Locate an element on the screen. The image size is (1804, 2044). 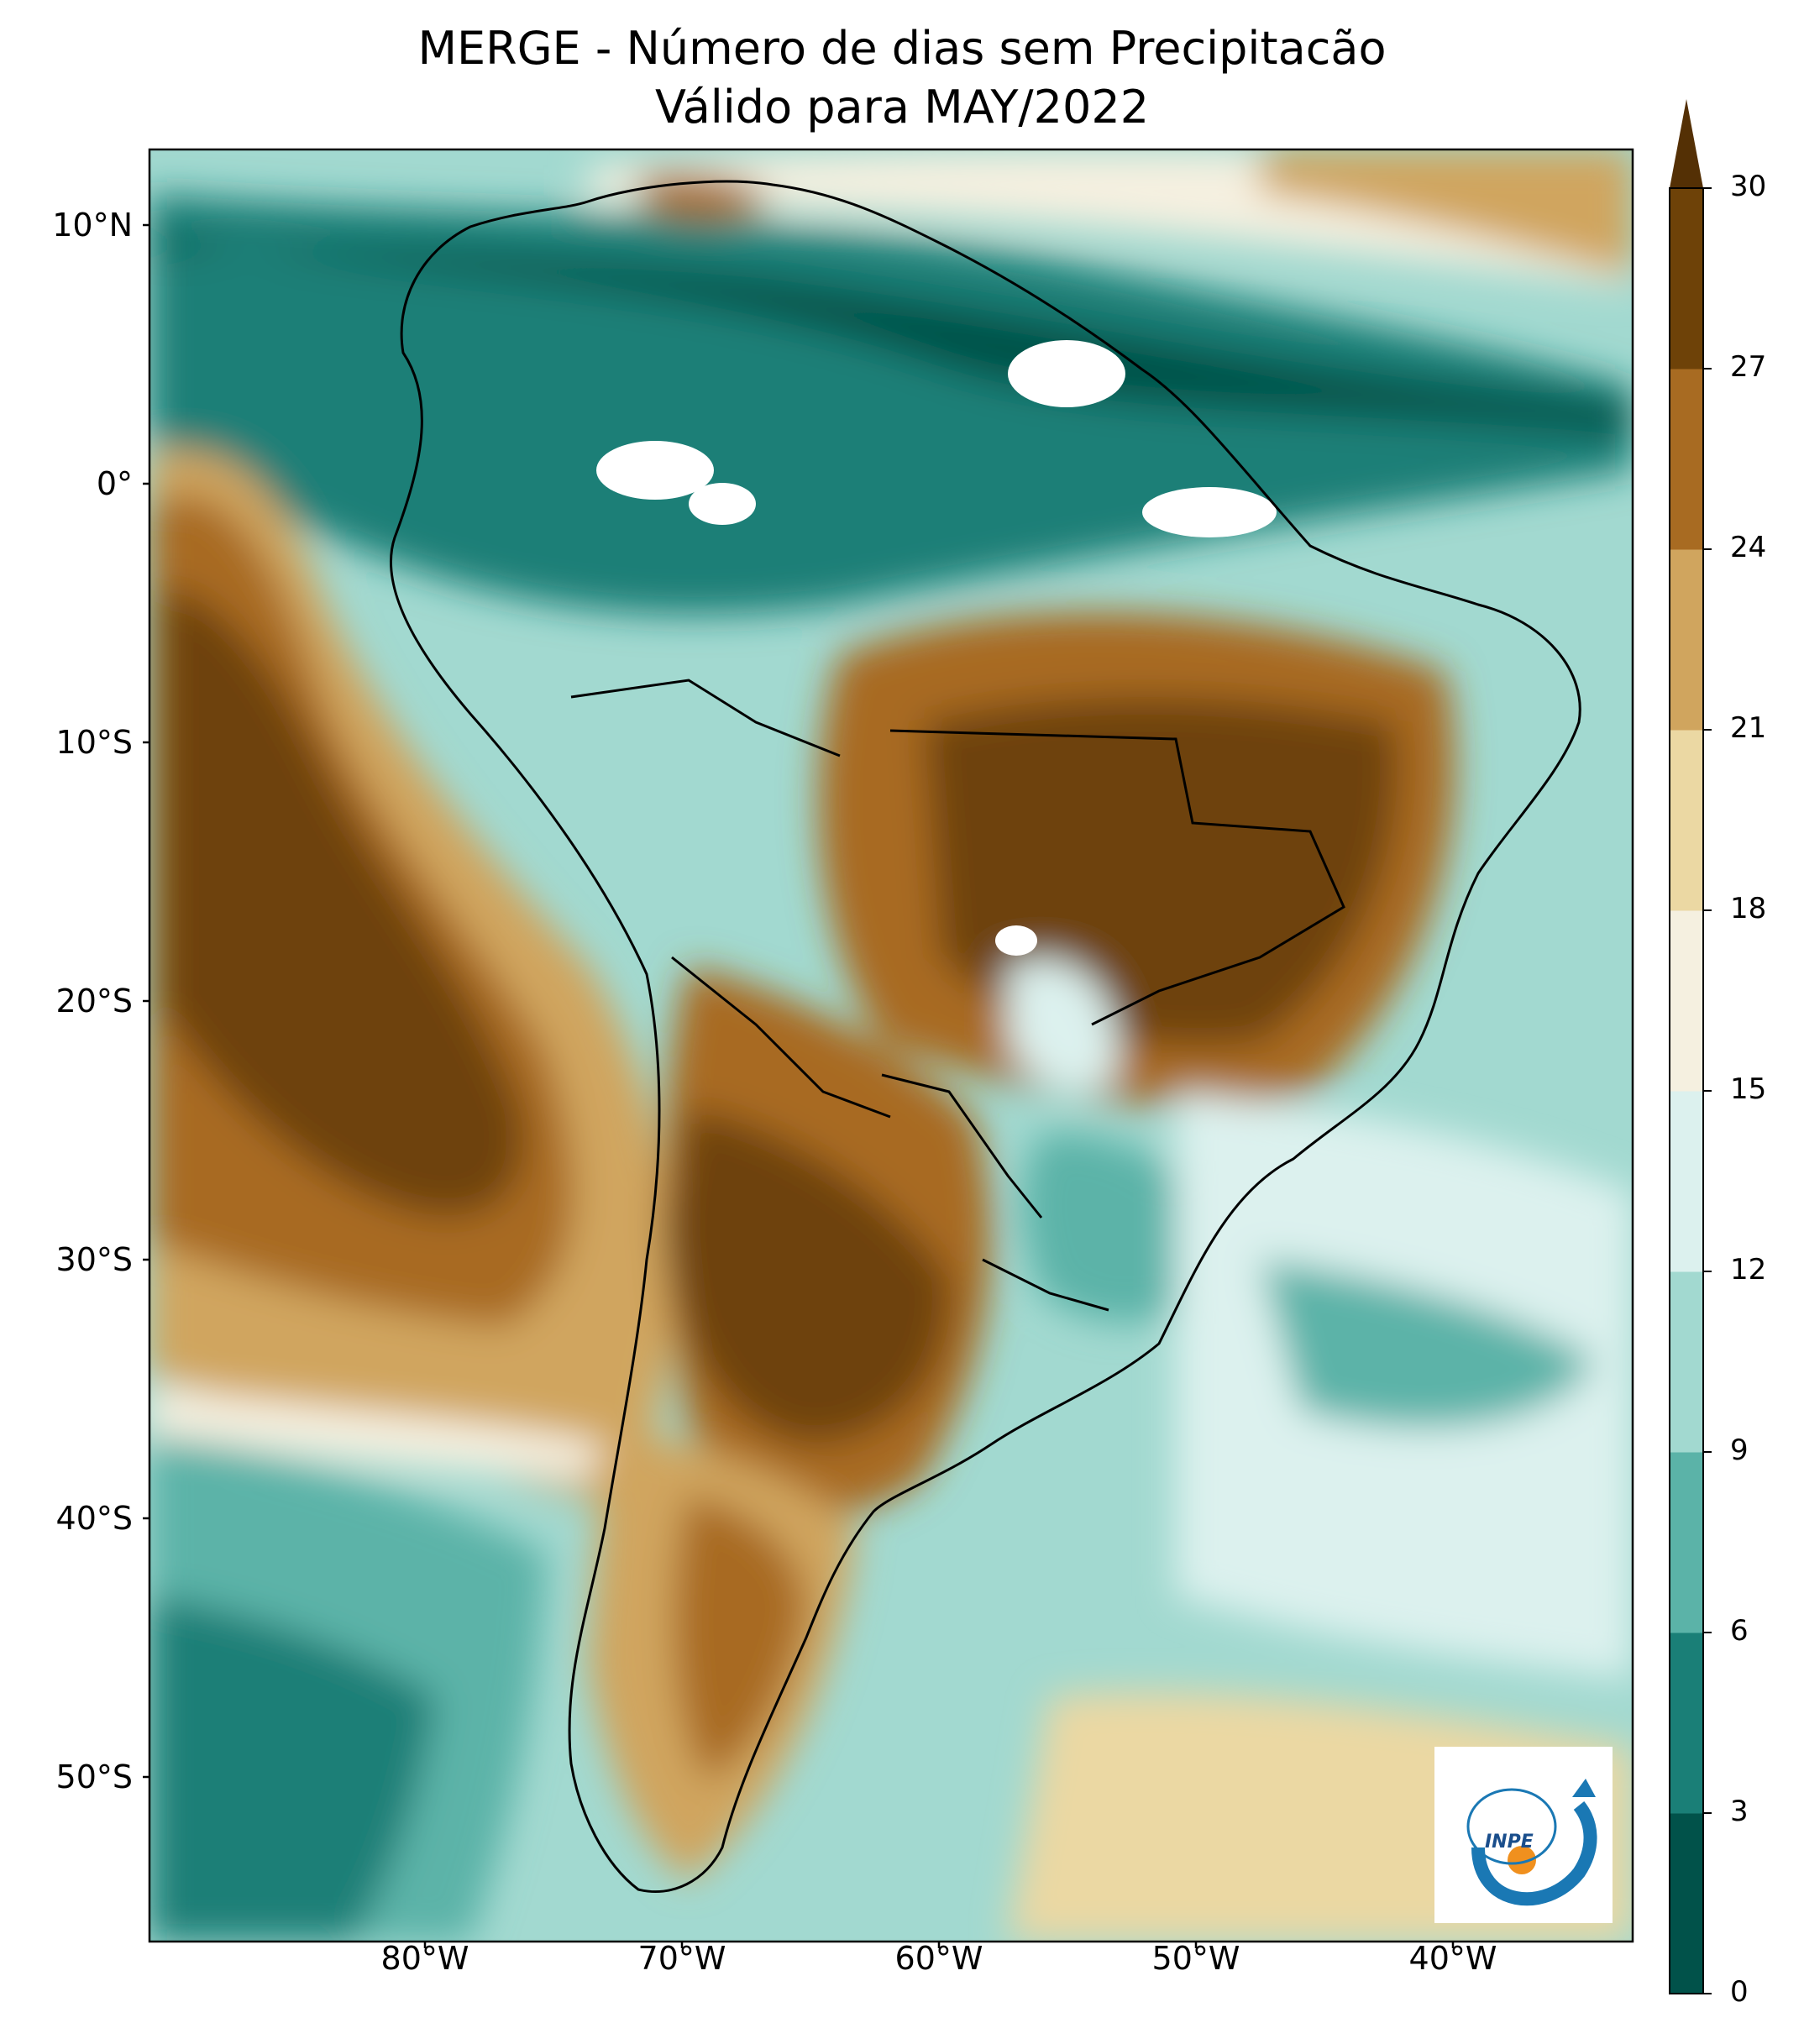
map-title-line1: MERGE - Número de dias sem Precipitacão is located at coordinates (902, 48).